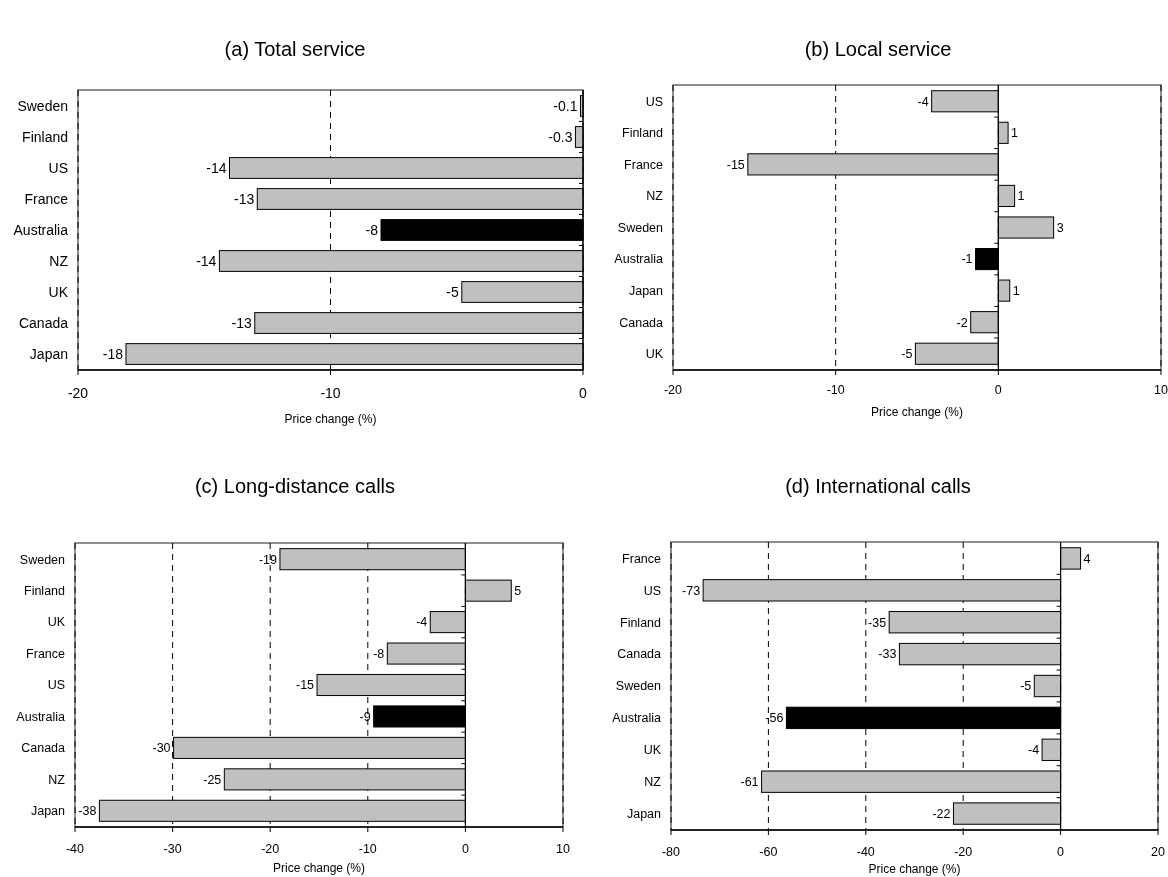  Describe the element at coordinates (962, 322) in the screenshot. I see `data-label: -2` at that location.